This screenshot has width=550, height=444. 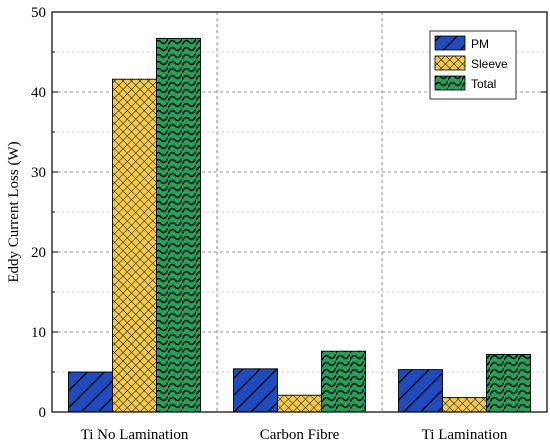 I want to click on y-tick-label: 10, so click(x=38, y=333).